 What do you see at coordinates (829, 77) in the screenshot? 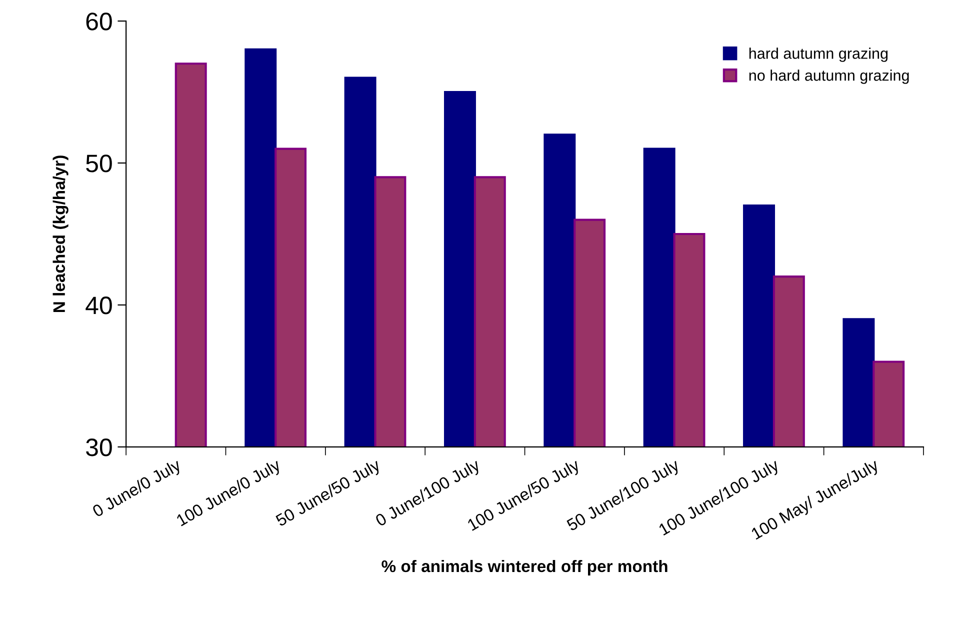
I see `legend-label: no hard autumn grazing` at bounding box center [829, 77].